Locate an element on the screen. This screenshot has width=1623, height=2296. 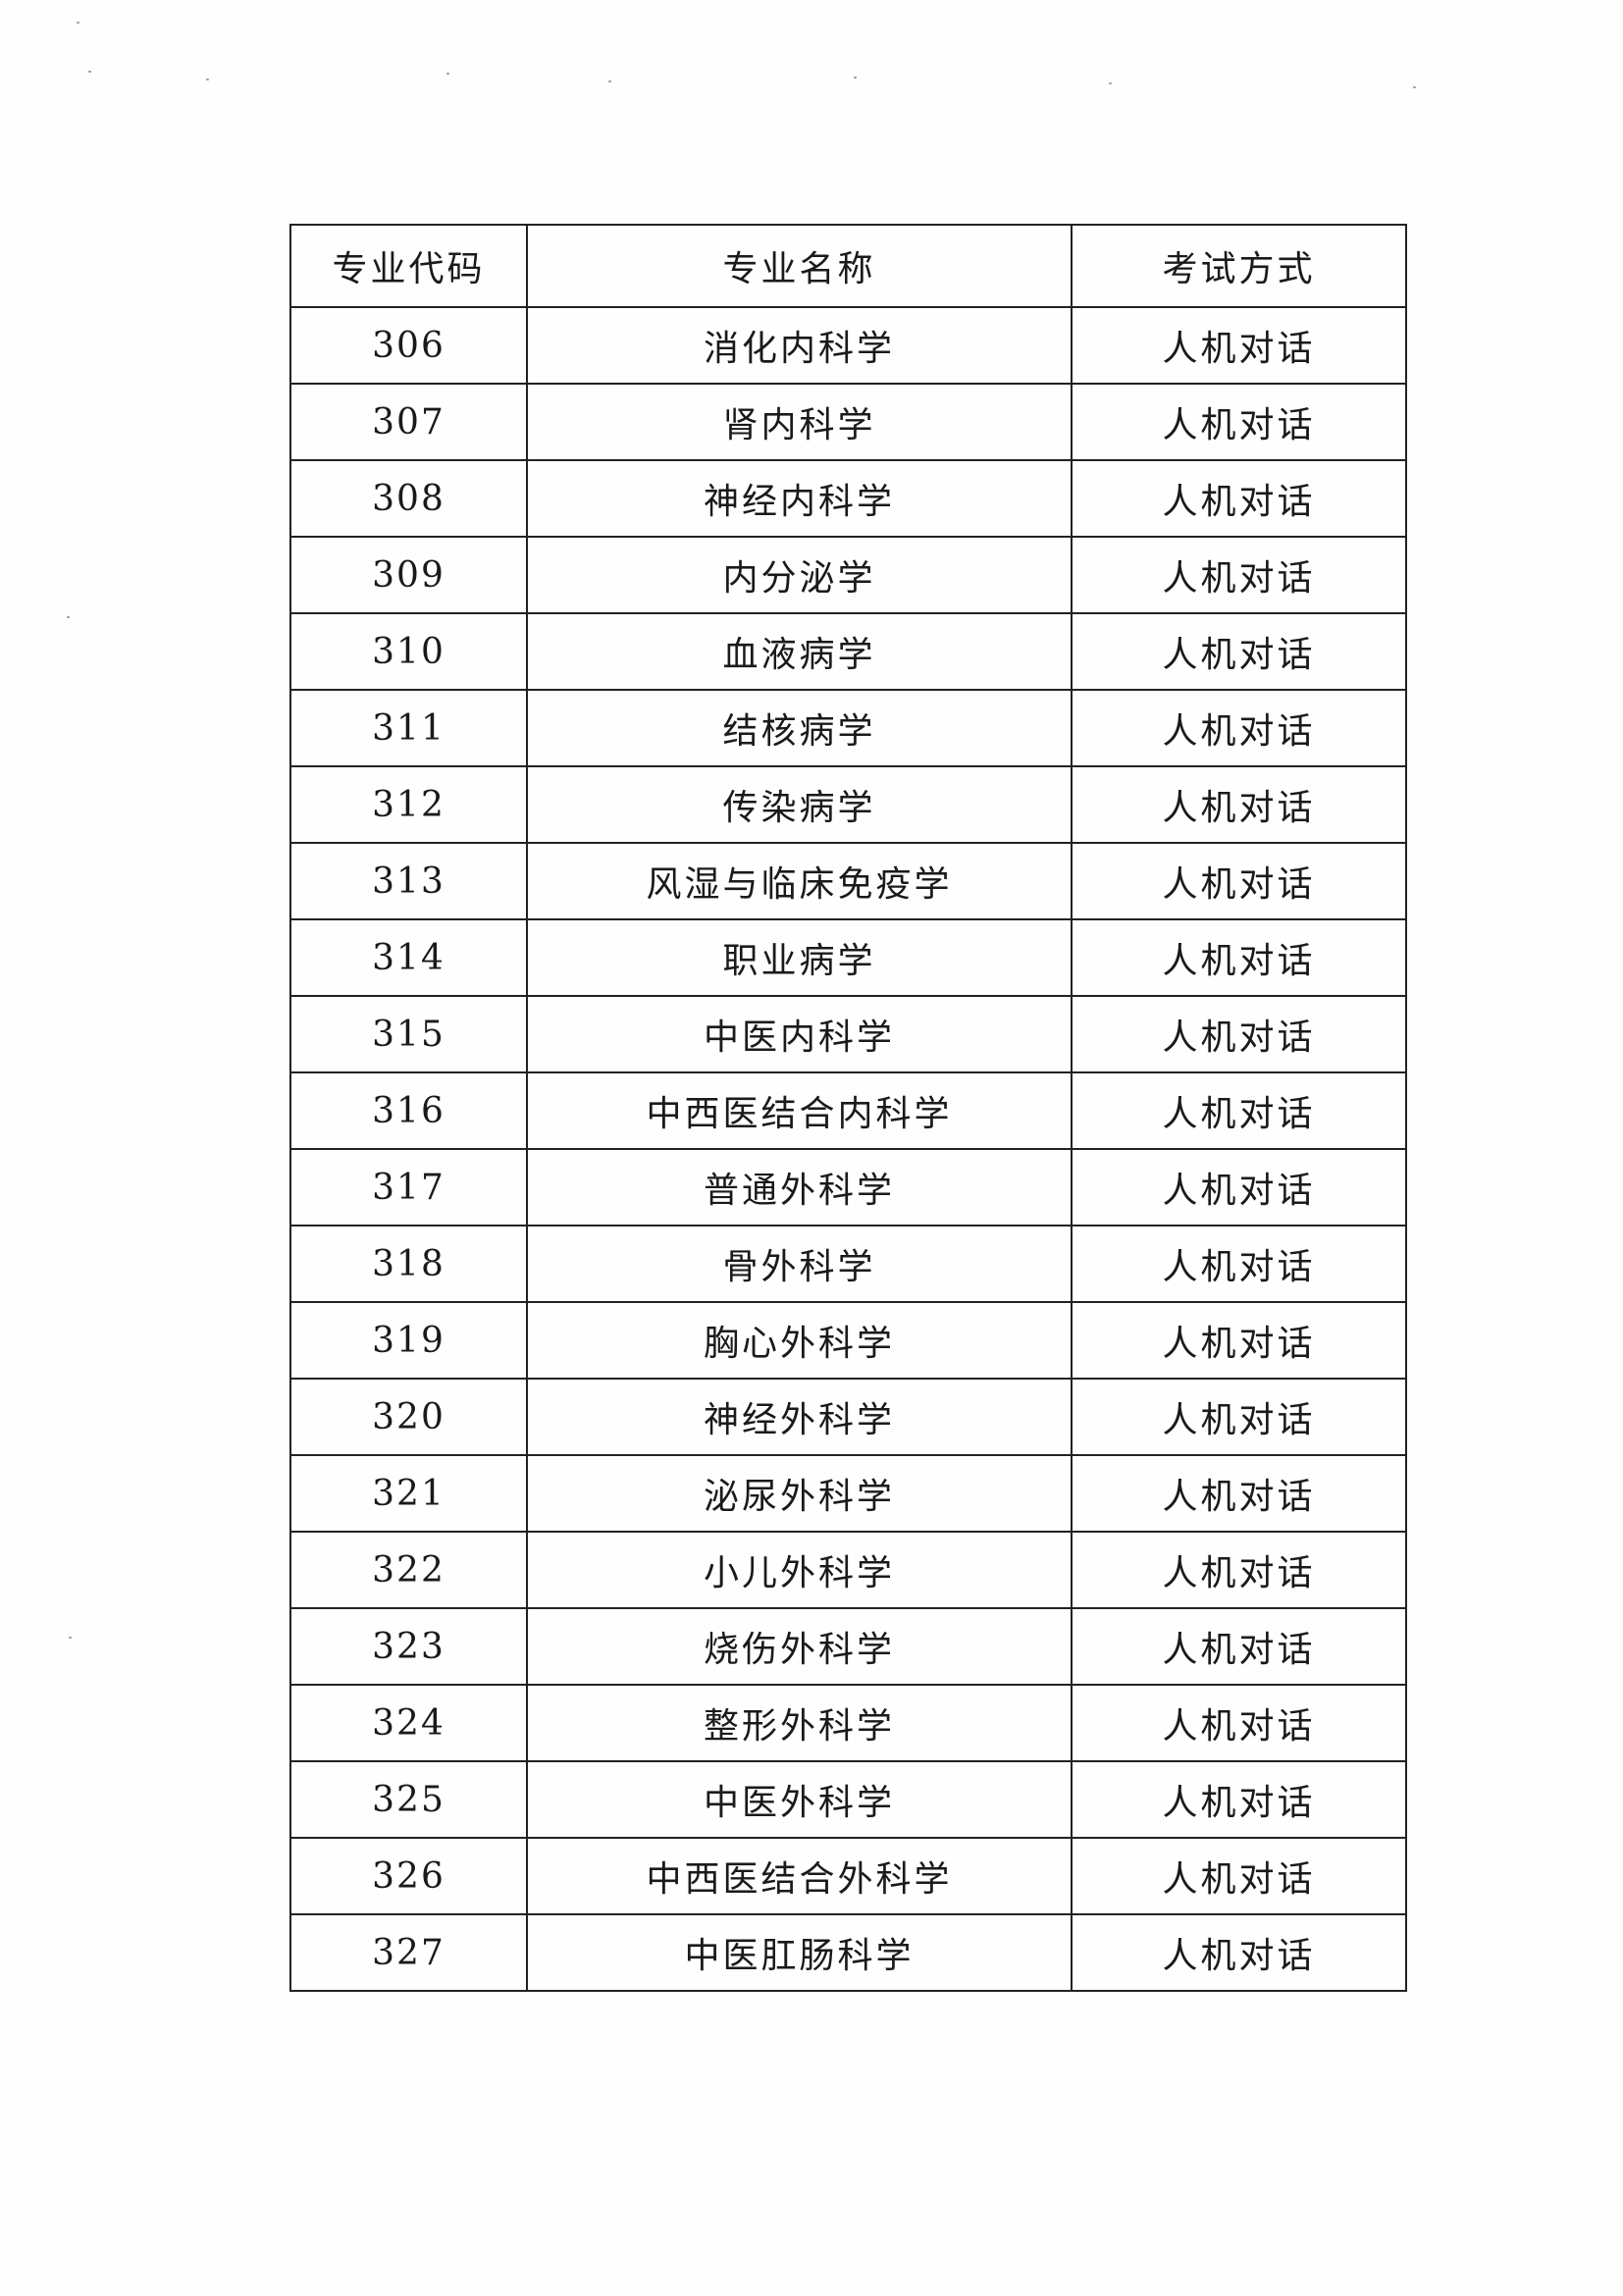
table-row: 310 血液病学 人机对话 is located at coordinates (848, 651).